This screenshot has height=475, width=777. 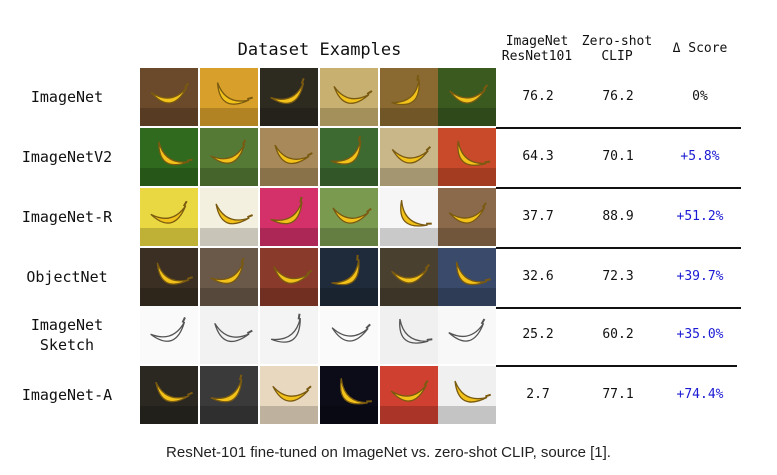 I want to click on resnet-score: 76.2, so click(x=538, y=96).